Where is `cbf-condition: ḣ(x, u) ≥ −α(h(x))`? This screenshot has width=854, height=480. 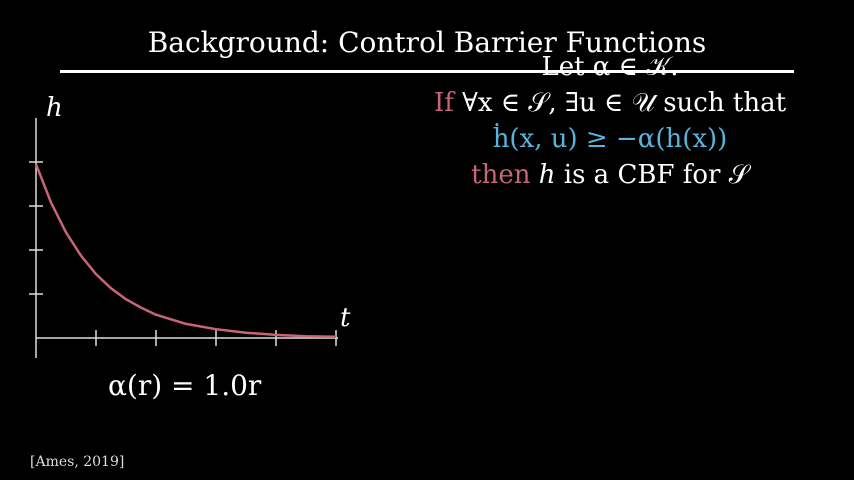
cbf-condition: ḣ(x, u) ≥ −α(h(x)) is located at coordinates (610, 139).